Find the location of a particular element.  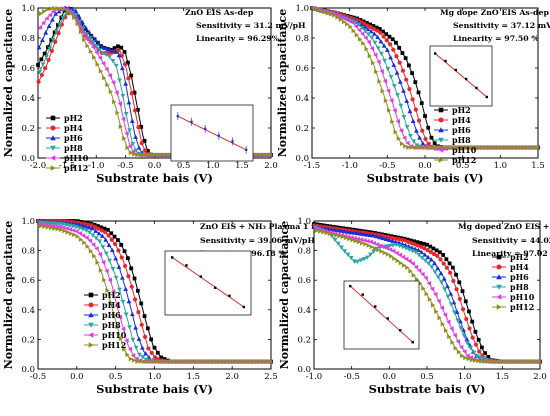

x-tick-label: 0.5 is located at coordinates (184, 166).